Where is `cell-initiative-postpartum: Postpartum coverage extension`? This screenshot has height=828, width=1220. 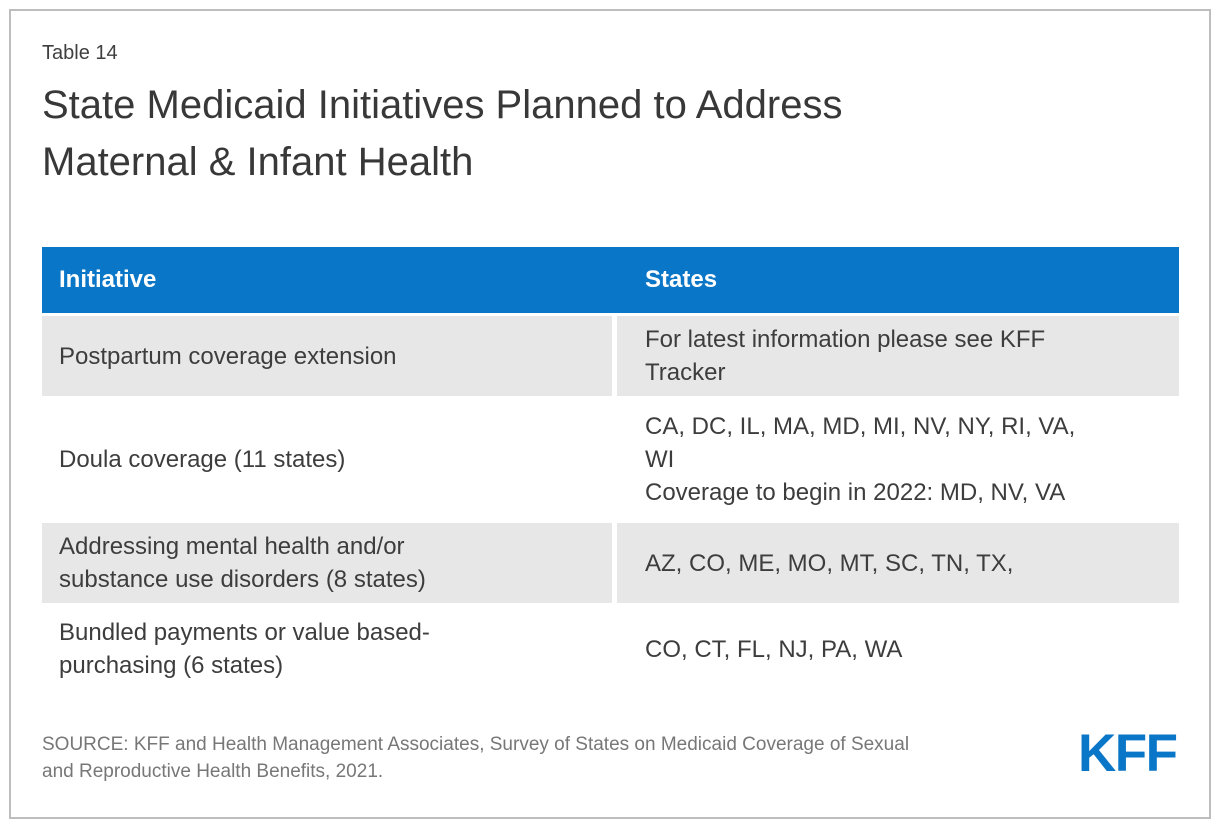
cell-initiative-postpartum: Postpartum coverage extension is located at coordinates (327, 356).